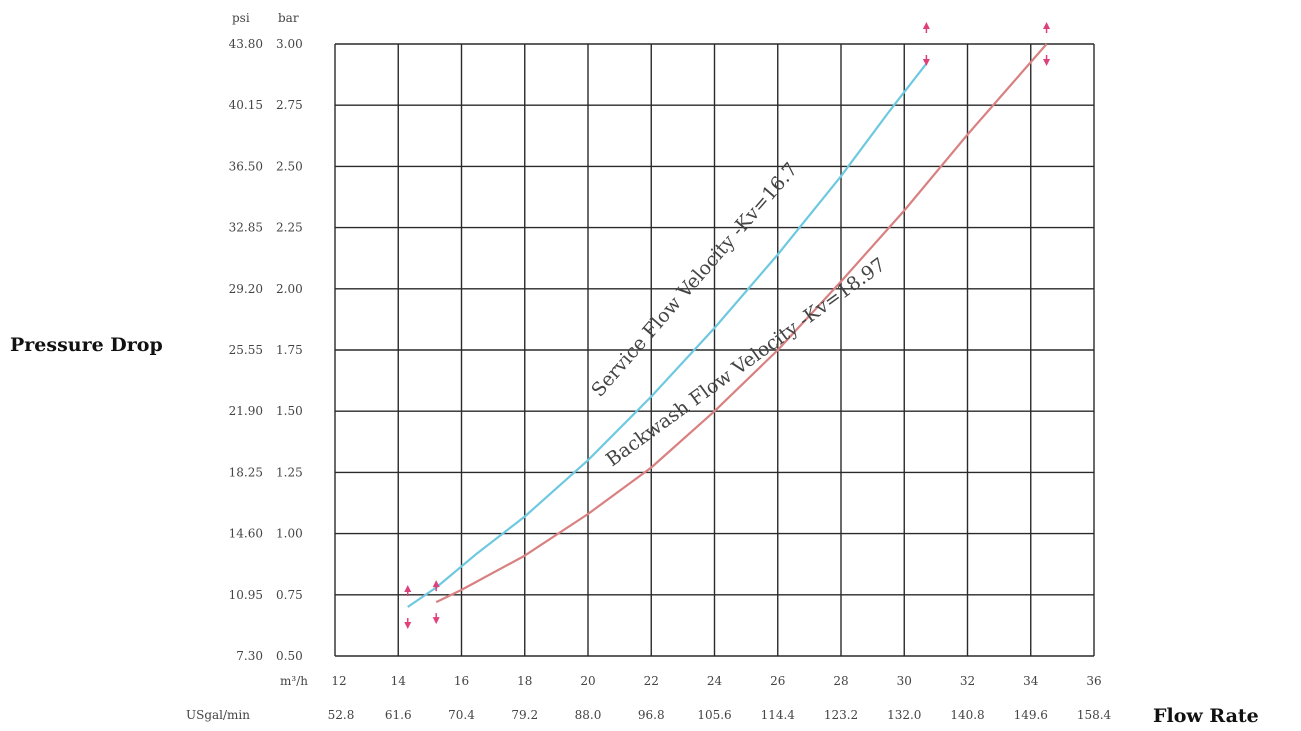 This screenshot has width=1301, height=731. I want to click on bar-tick-label: 2.50, so click(289, 166).